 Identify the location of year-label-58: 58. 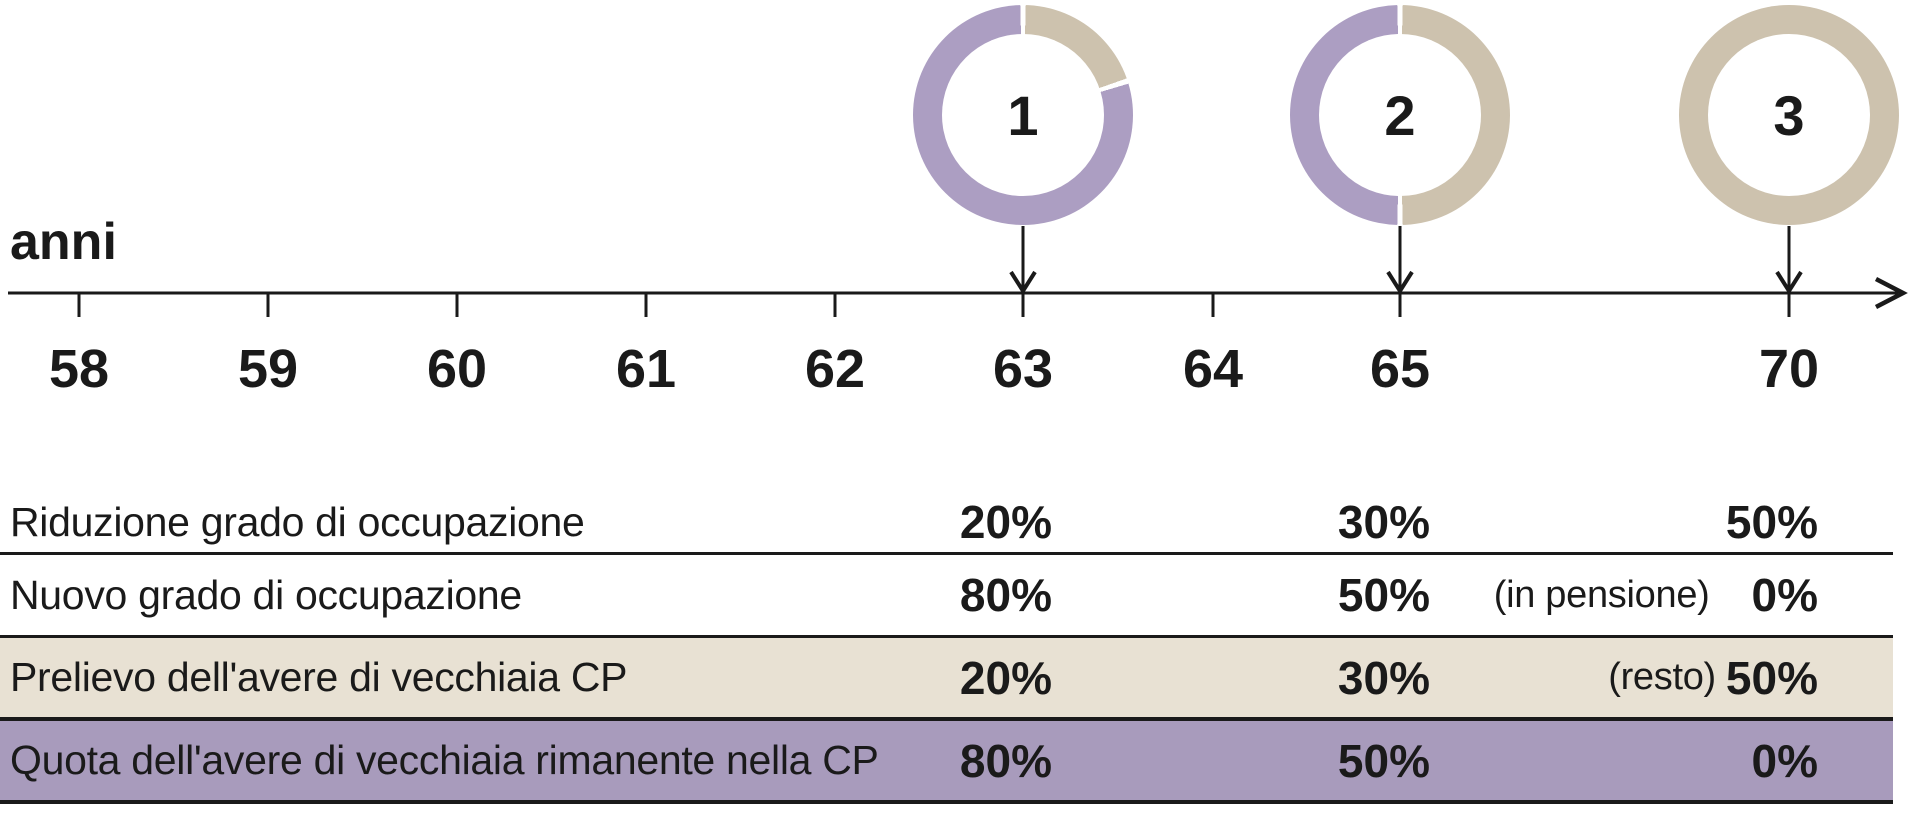
(79, 369).